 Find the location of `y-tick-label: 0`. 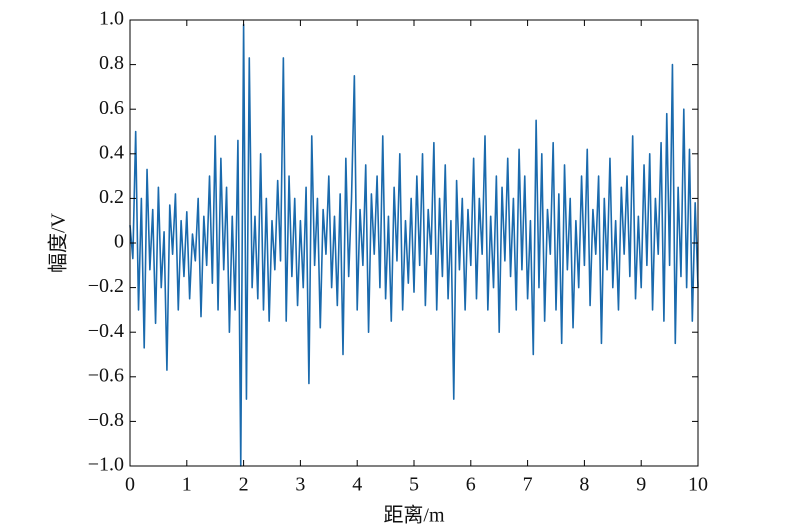

y-tick-label: 0 is located at coordinates (119, 242).